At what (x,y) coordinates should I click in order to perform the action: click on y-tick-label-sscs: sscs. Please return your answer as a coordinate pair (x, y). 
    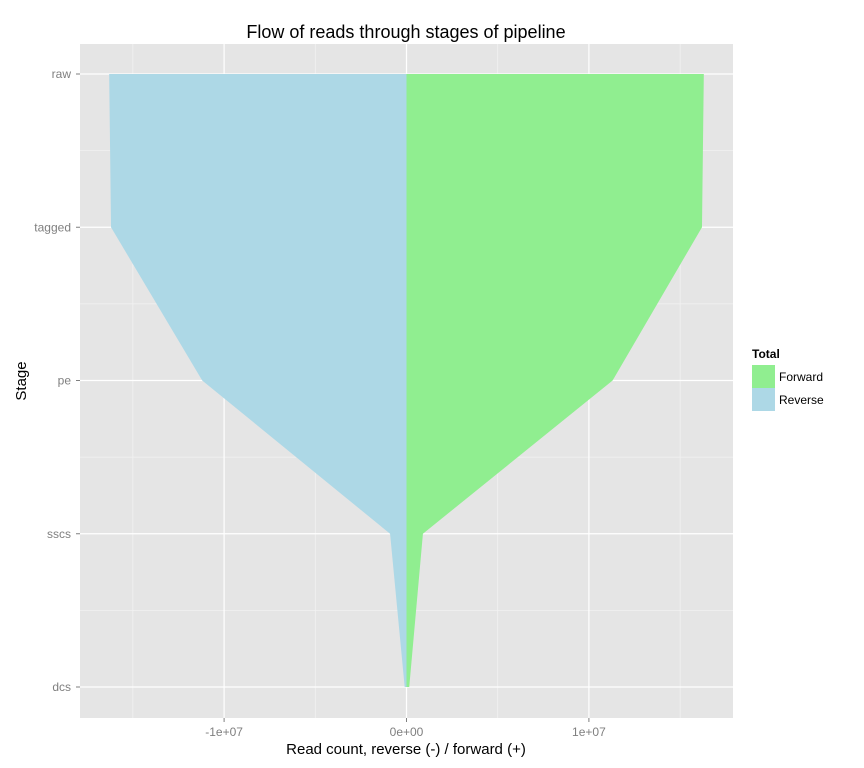
    Looking at the image, I should click on (59, 534).